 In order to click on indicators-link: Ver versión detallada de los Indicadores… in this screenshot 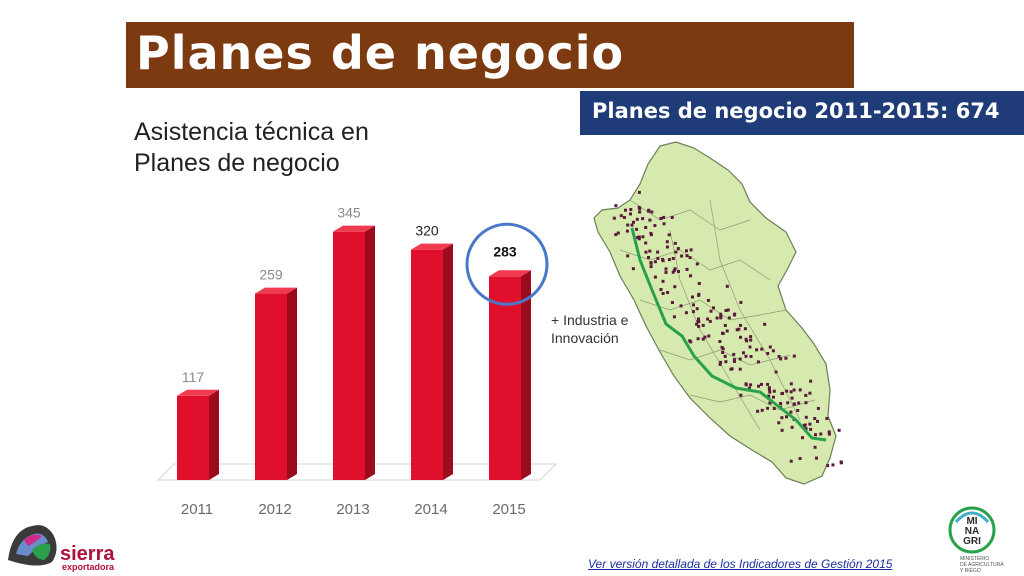, I will do `click(740, 564)`.